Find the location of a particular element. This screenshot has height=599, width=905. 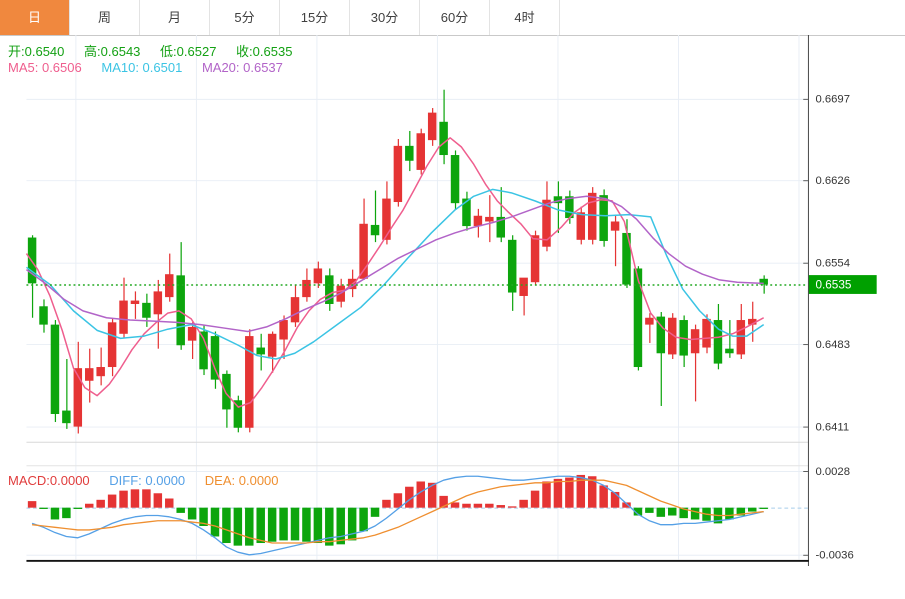

dea-value: DEA: 0.0000 is located at coordinates (241, 480).